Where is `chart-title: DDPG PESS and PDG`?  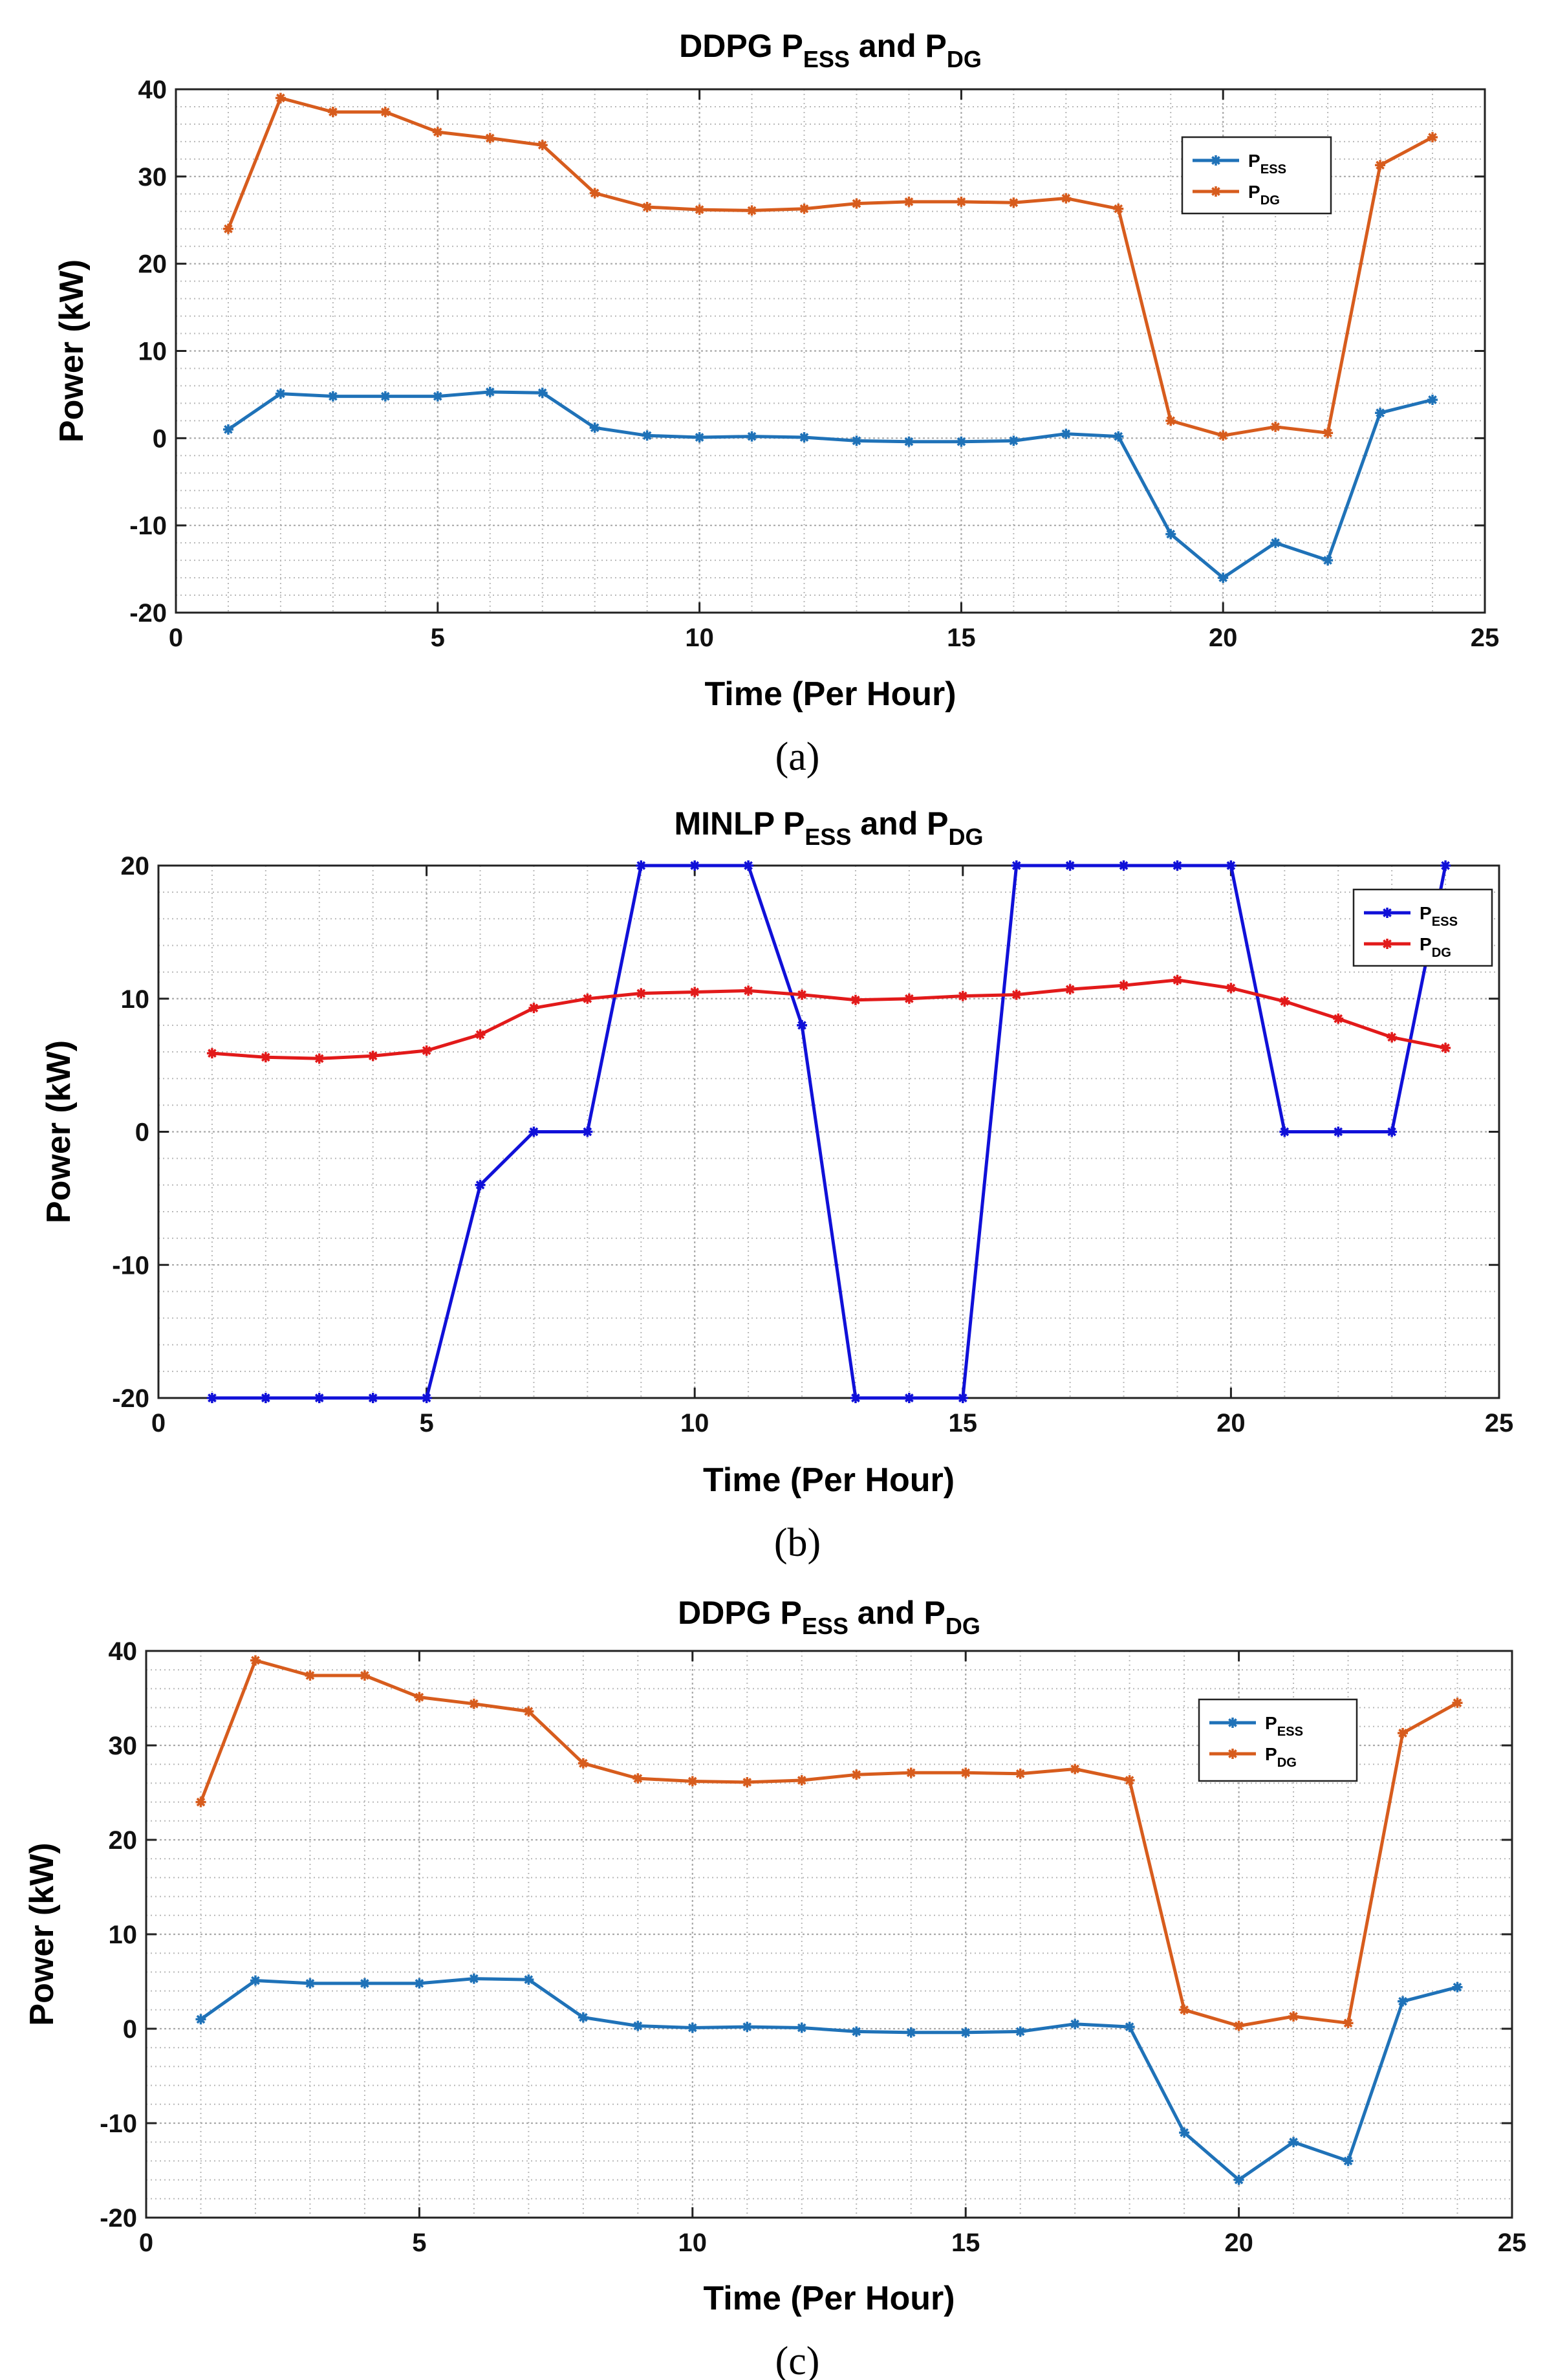
chart-title: DDPG PESS and PDG is located at coordinates (829, 1617).